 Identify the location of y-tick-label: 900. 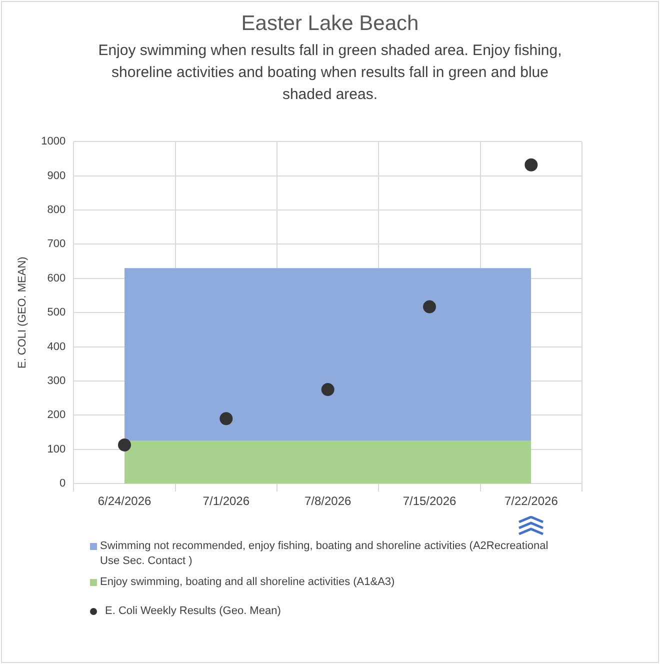
(56, 176).